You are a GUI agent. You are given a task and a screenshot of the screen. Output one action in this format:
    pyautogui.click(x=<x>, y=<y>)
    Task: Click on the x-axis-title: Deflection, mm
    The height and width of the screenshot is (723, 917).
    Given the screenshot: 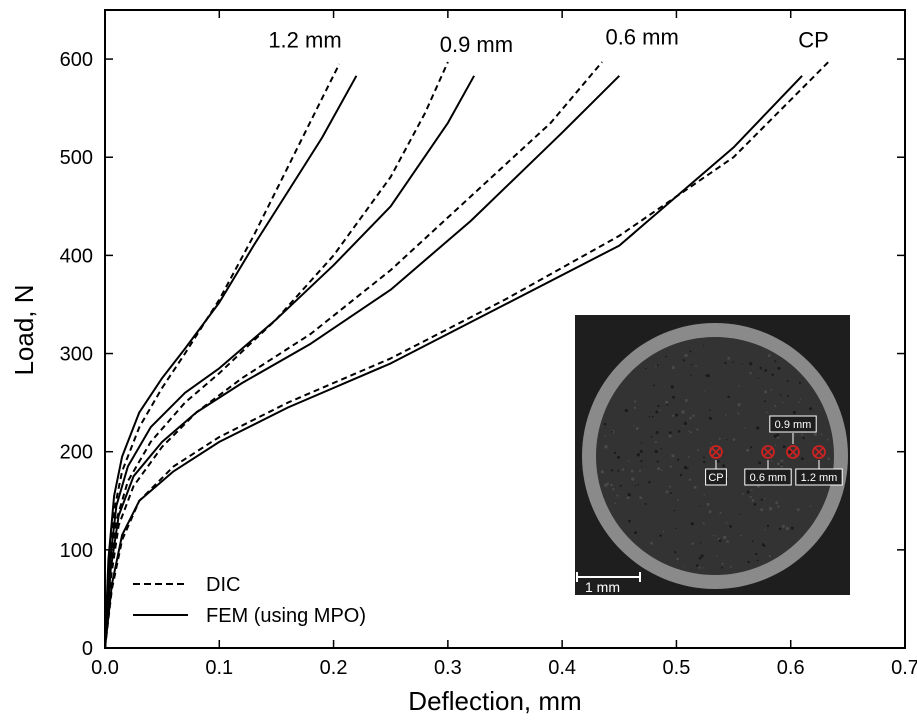 What is the action you would take?
    pyautogui.click(x=494, y=701)
    